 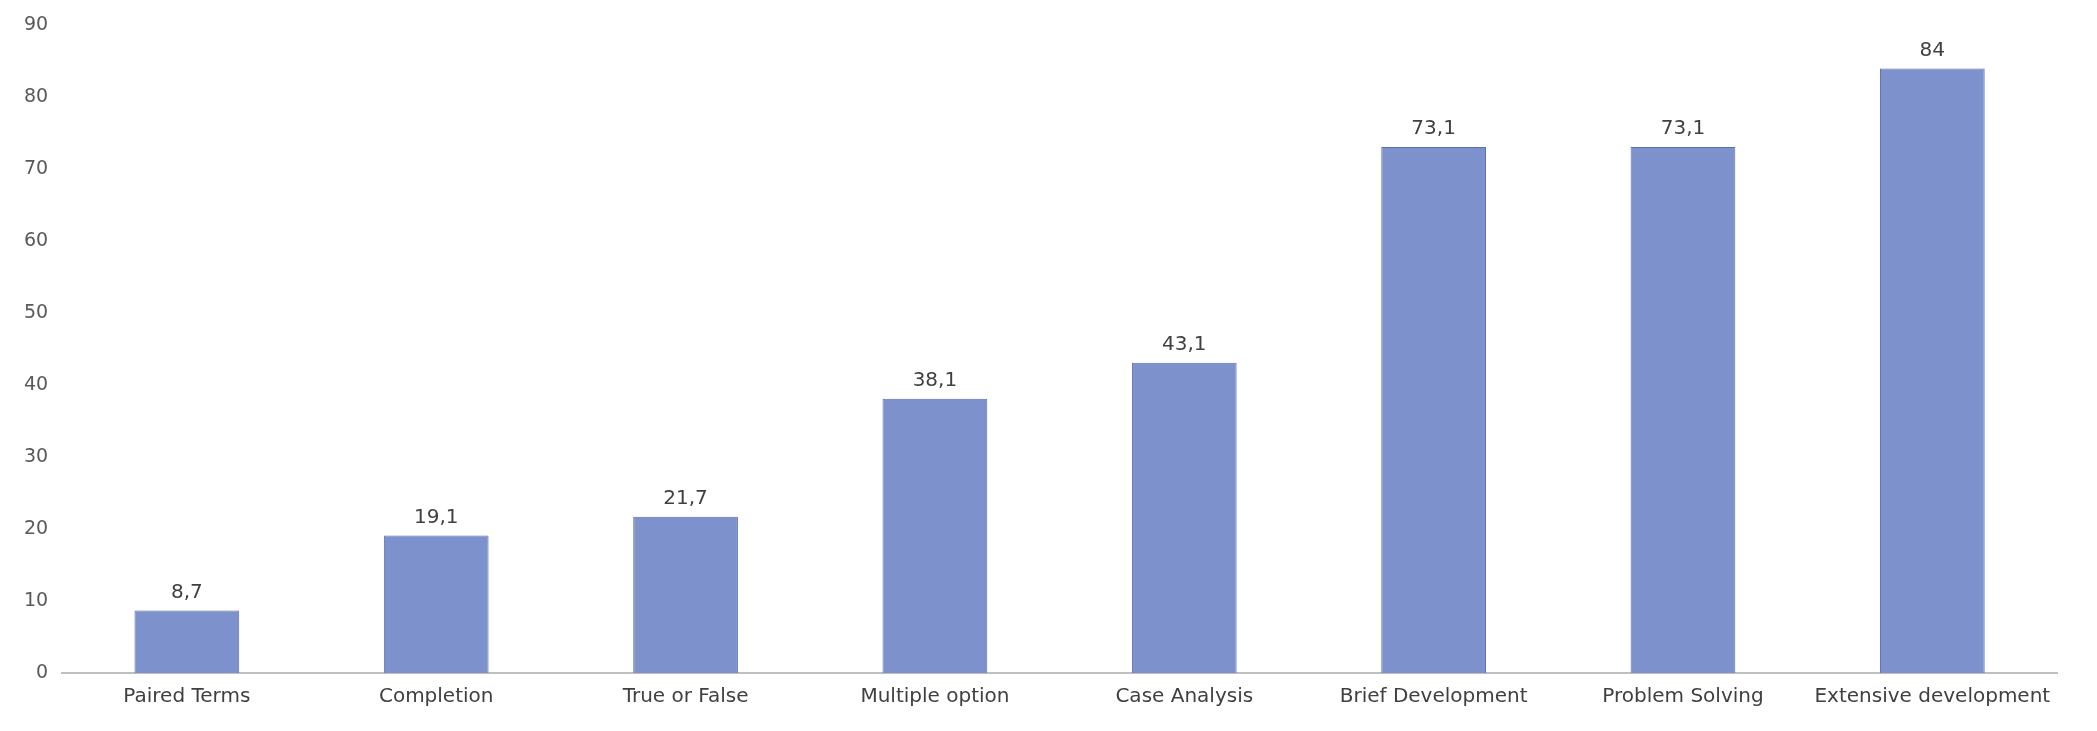 I want to click on y-tick-label: 10, so click(x=36, y=598).